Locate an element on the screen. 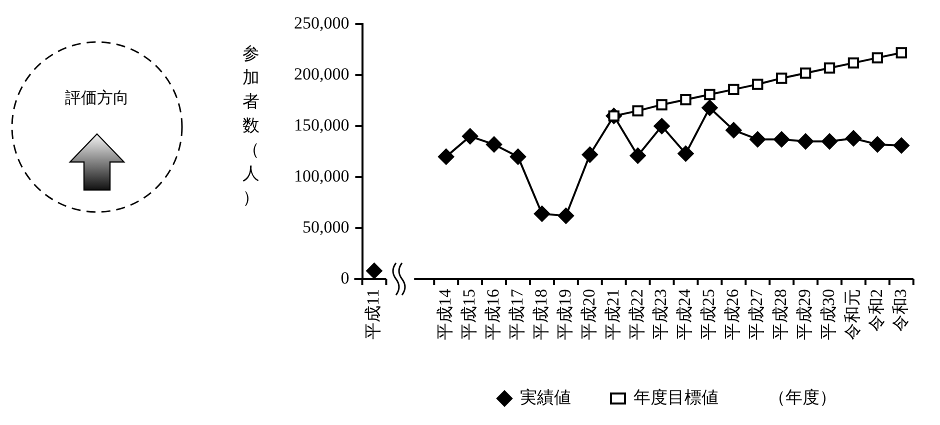 This screenshot has width=940, height=425. x-tick-label: 令和2 is located at coordinates (876, 310).